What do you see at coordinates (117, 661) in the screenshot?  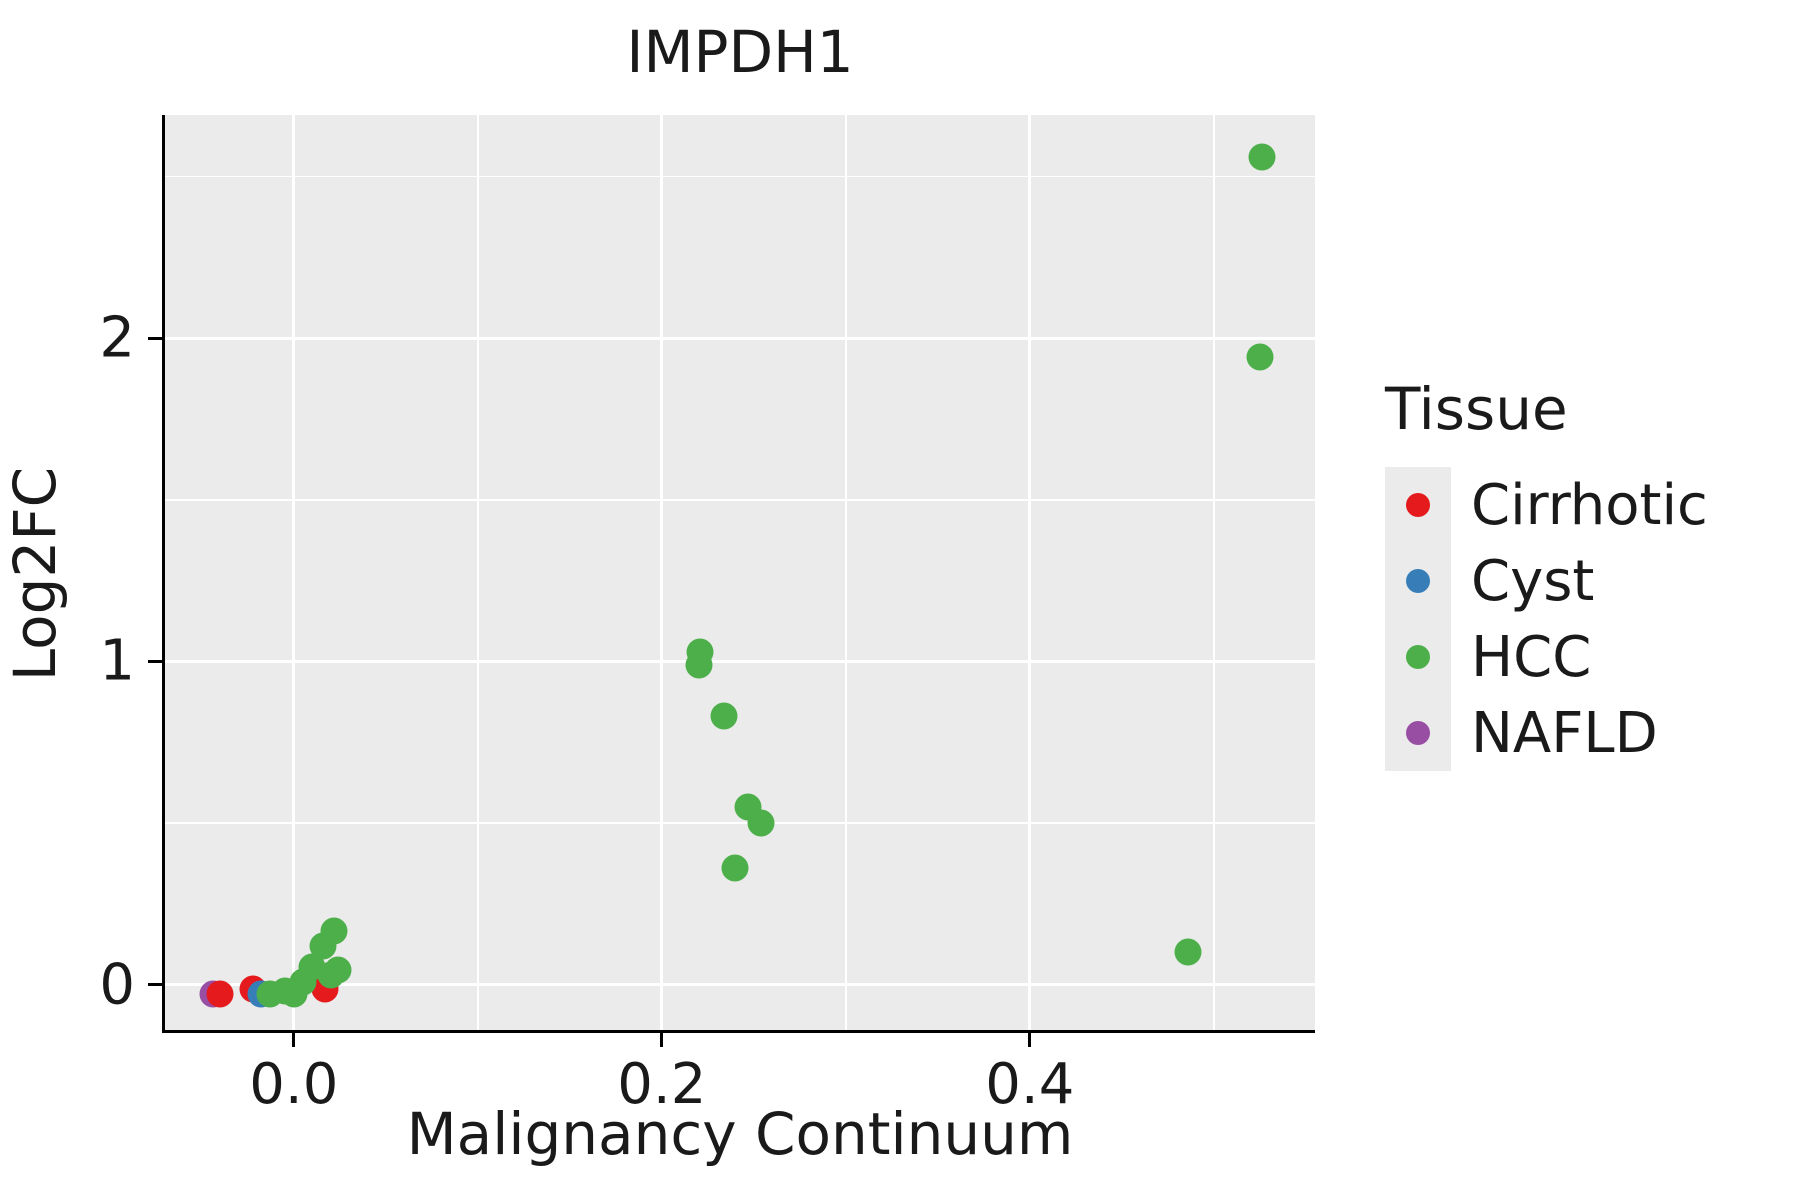 I see `y-tick-label: 1` at bounding box center [117, 661].